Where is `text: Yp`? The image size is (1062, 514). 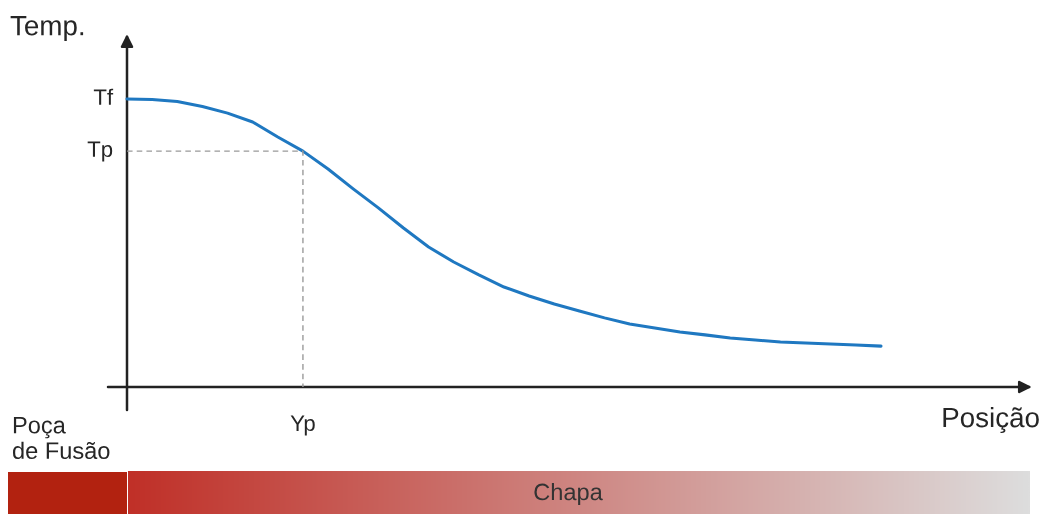 text: Yp is located at coordinates (302, 425).